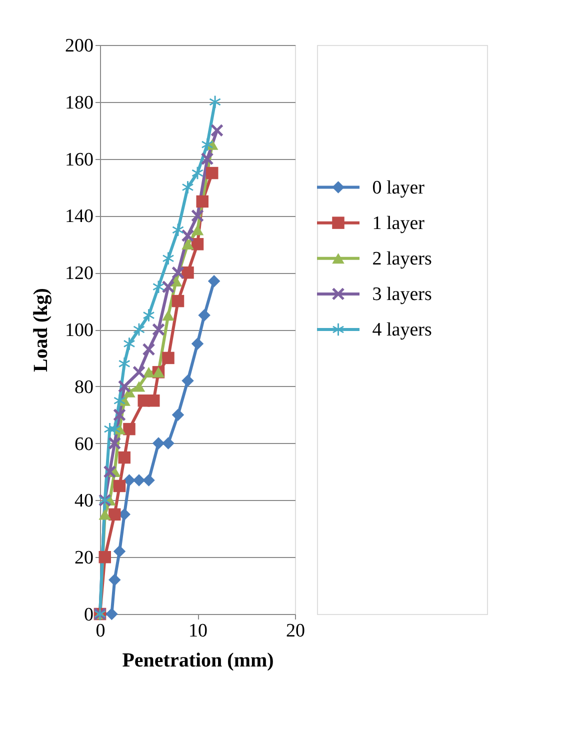 The image size is (576, 738). I want to click on x-axis-title: Penetration (mm), so click(198, 661).